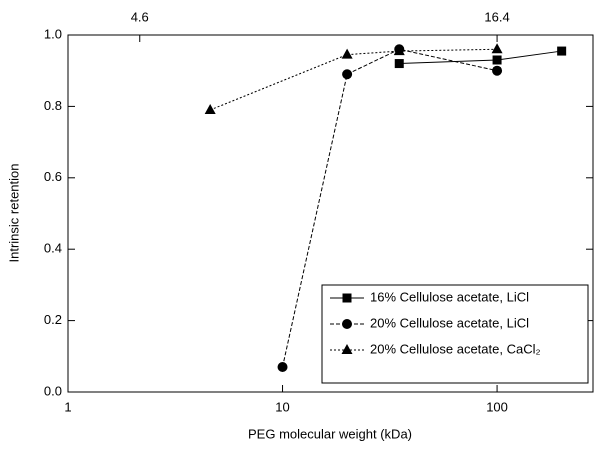 This screenshot has height=449, width=597. Describe the element at coordinates (449, 322) in the screenshot. I see `legend-label: 20% Cellulose acetate, LiCl` at that location.